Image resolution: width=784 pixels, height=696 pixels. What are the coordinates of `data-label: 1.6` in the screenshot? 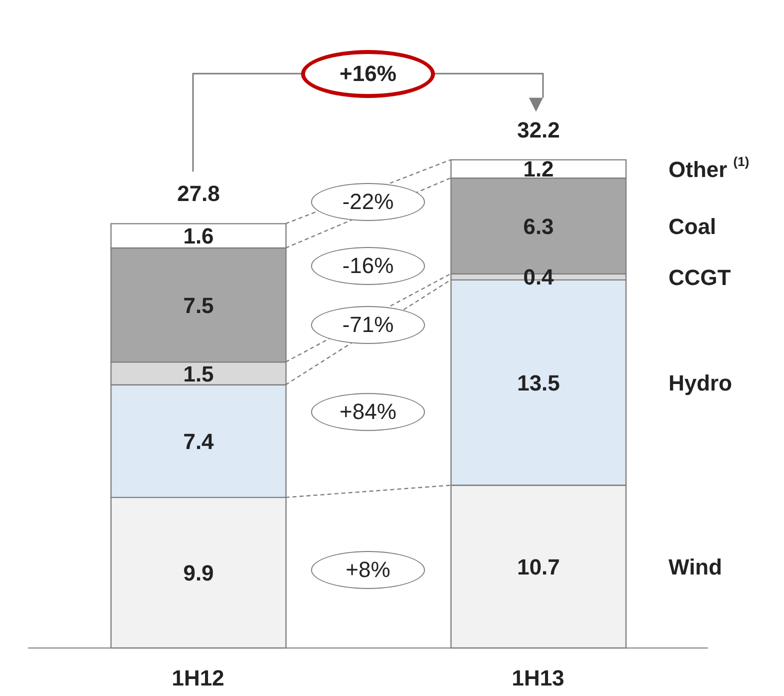 It's located at (198, 236).